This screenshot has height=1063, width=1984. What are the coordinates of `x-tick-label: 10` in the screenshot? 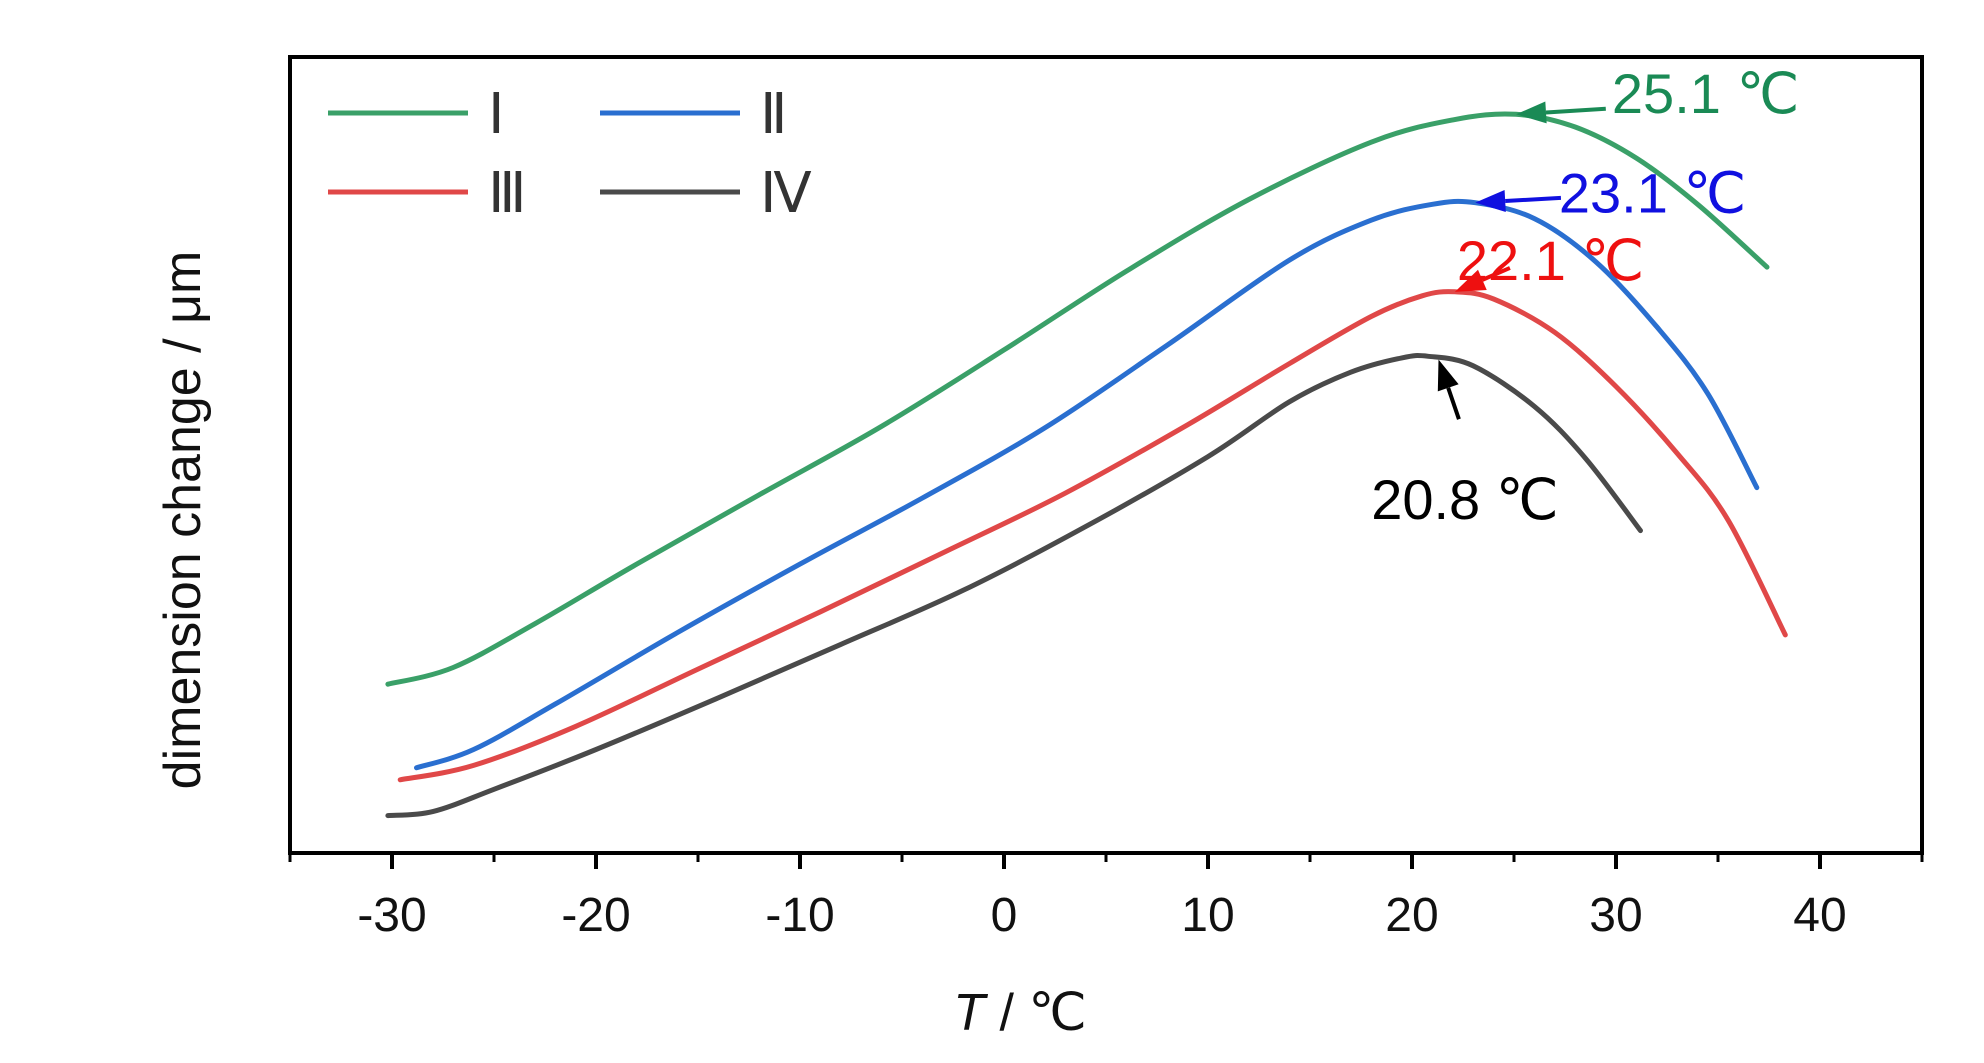 It's located at (1207, 915).